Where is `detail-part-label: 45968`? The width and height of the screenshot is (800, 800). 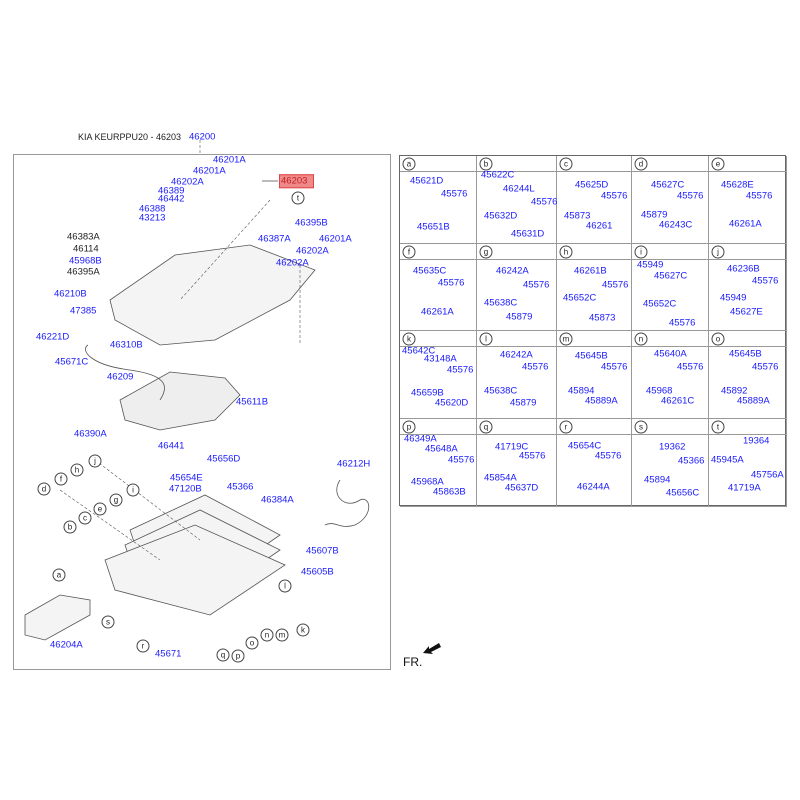 detail-part-label: 45968 is located at coordinates (659, 391).